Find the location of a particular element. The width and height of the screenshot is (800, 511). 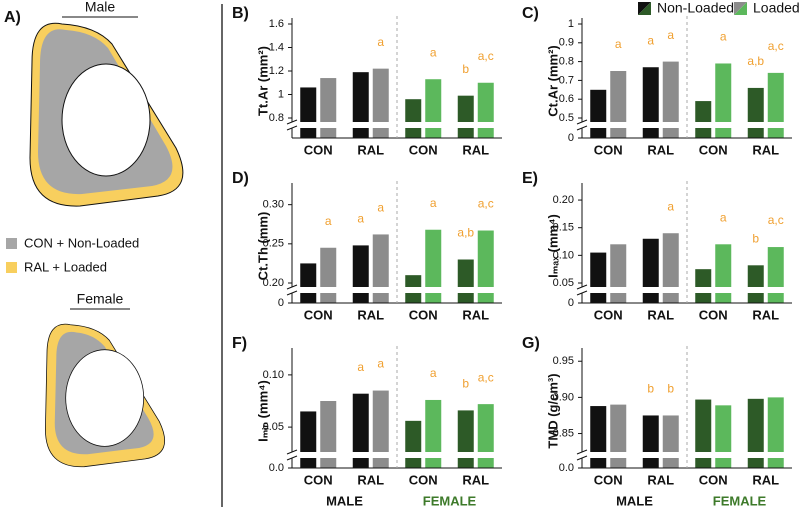

y-tick-label: 1 is located at coordinates (281, 94).